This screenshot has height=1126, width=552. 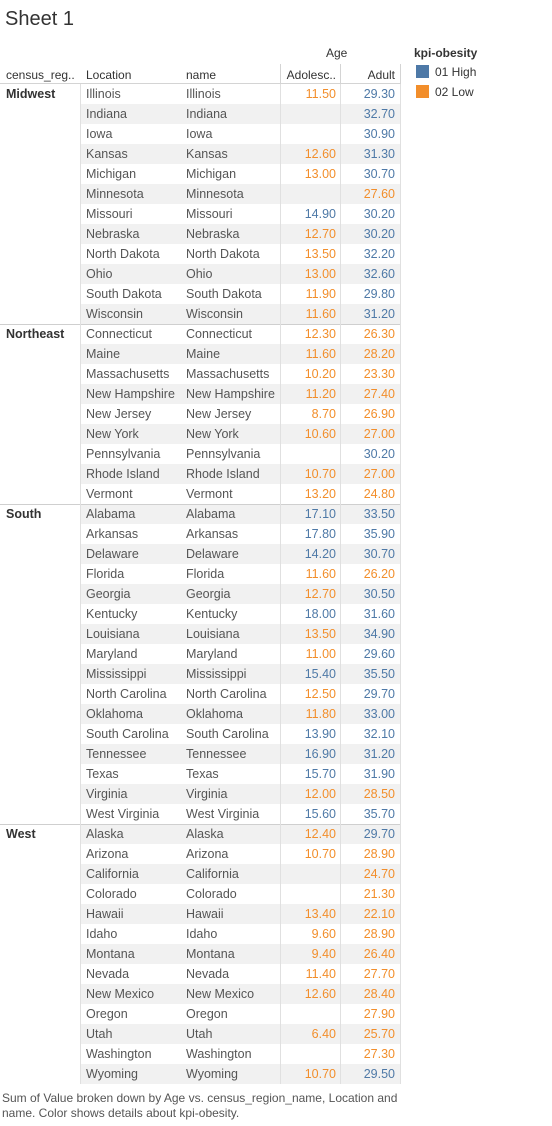 What do you see at coordinates (379, 494) in the screenshot?
I see `adult-value-cell: 24.80` at bounding box center [379, 494].